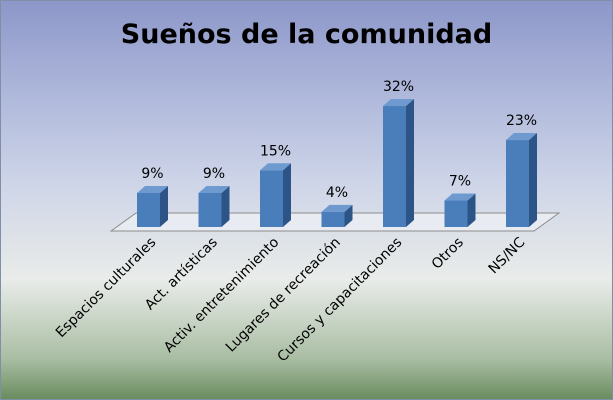 Image resolution: width=613 pixels, height=400 pixels. I want to click on chart-title: Sueños de la comunidad, so click(306, 34).